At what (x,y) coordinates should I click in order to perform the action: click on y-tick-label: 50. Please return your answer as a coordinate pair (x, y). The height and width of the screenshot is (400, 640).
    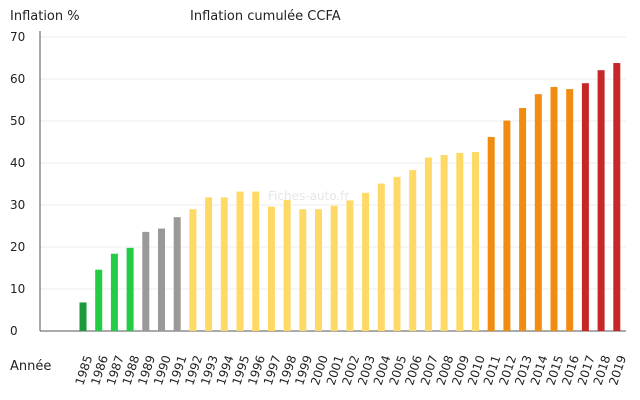
    Looking at the image, I should click on (17, 121).